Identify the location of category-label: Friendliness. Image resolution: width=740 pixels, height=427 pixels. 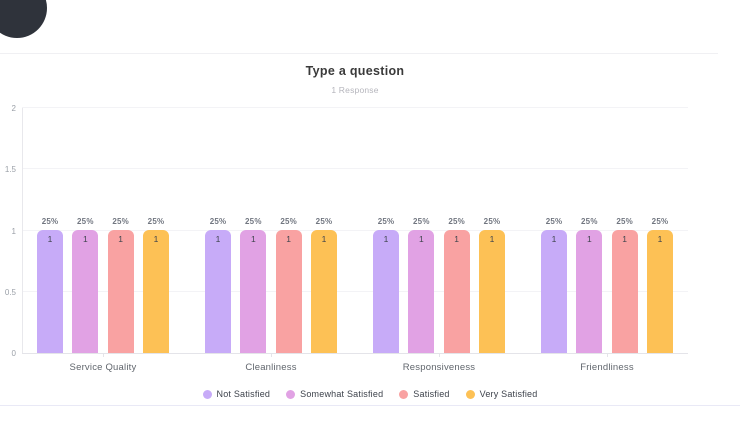
(607, 367).